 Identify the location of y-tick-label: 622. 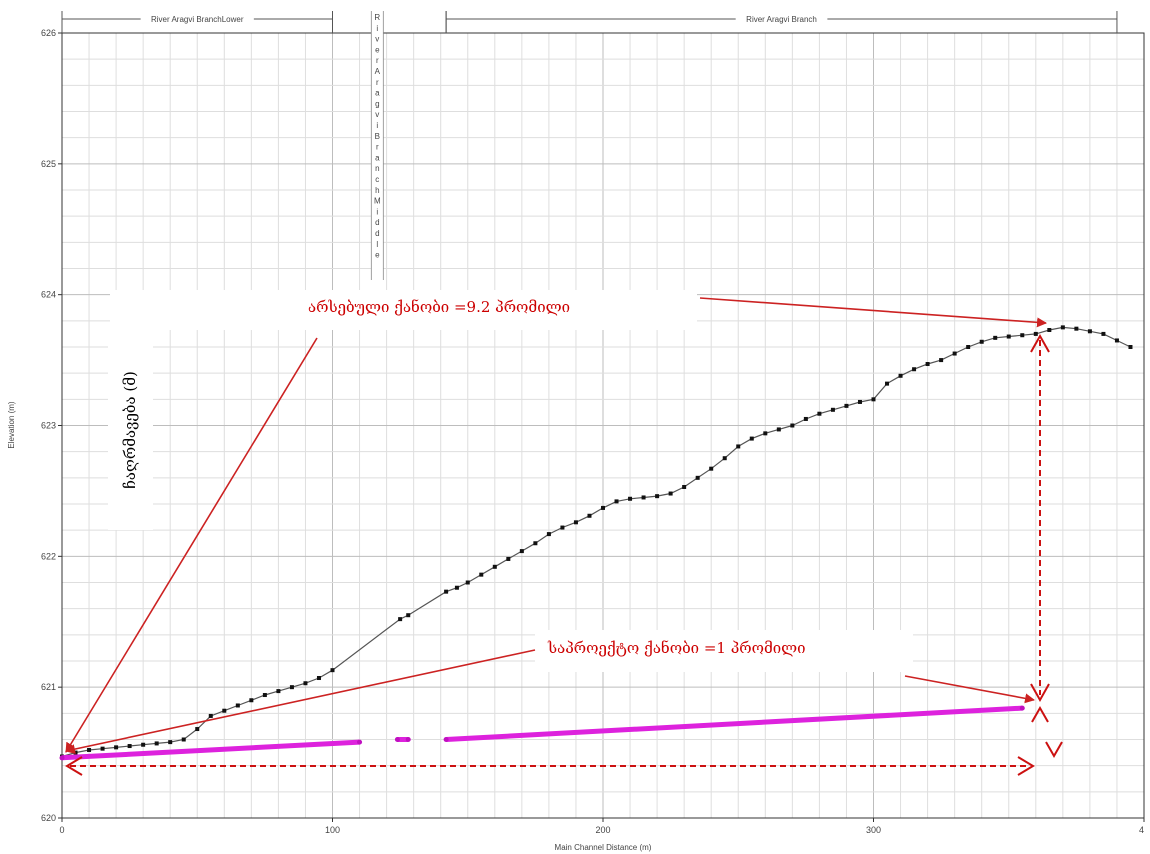
(48, 556).